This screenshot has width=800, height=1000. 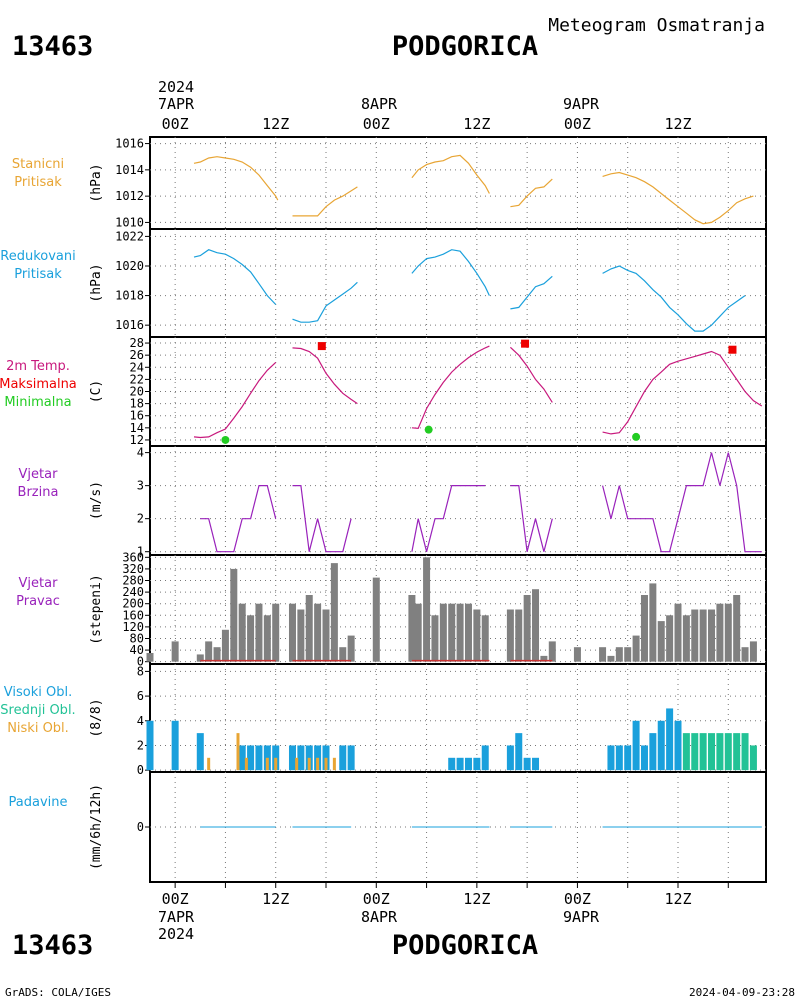 What do you see at coordinates (133, 592) in the screenshot?
I see `y-tick-label: 240` at bounding box center [133, 592].